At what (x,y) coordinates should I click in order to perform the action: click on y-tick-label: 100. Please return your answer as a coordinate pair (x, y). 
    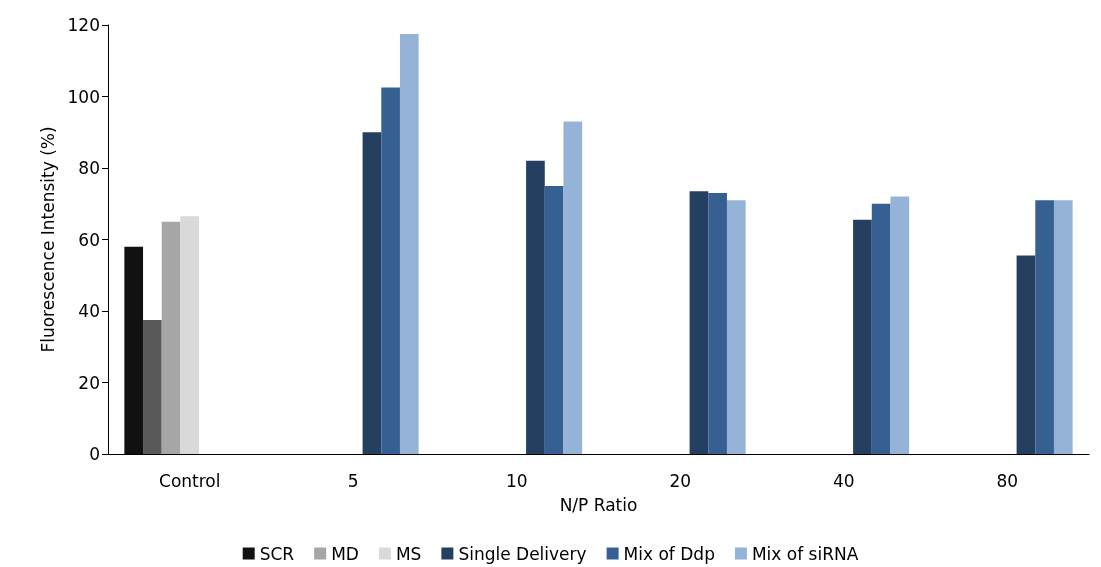
    Looking at the image, I should click on (83, 96).